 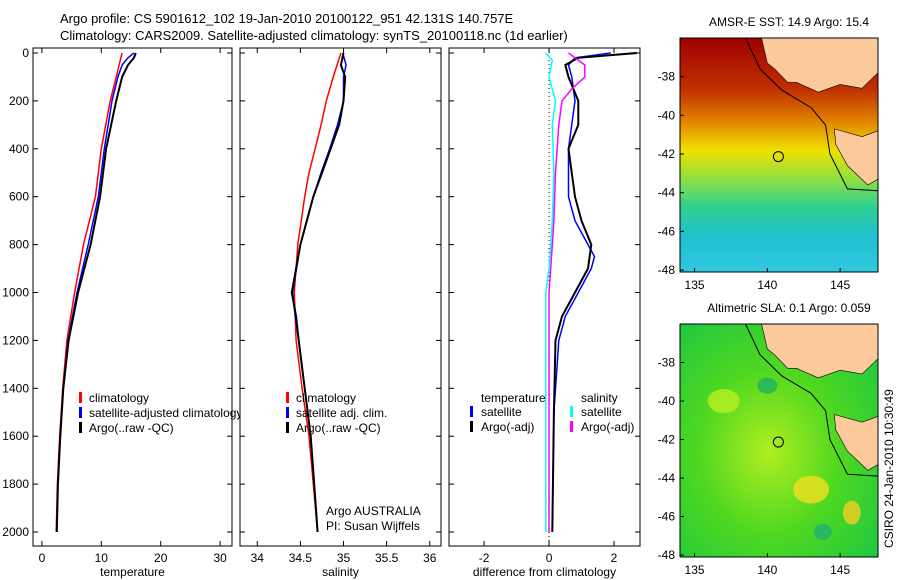 I want to click on y-tick-label: 1800, so click(x=15, y=484).